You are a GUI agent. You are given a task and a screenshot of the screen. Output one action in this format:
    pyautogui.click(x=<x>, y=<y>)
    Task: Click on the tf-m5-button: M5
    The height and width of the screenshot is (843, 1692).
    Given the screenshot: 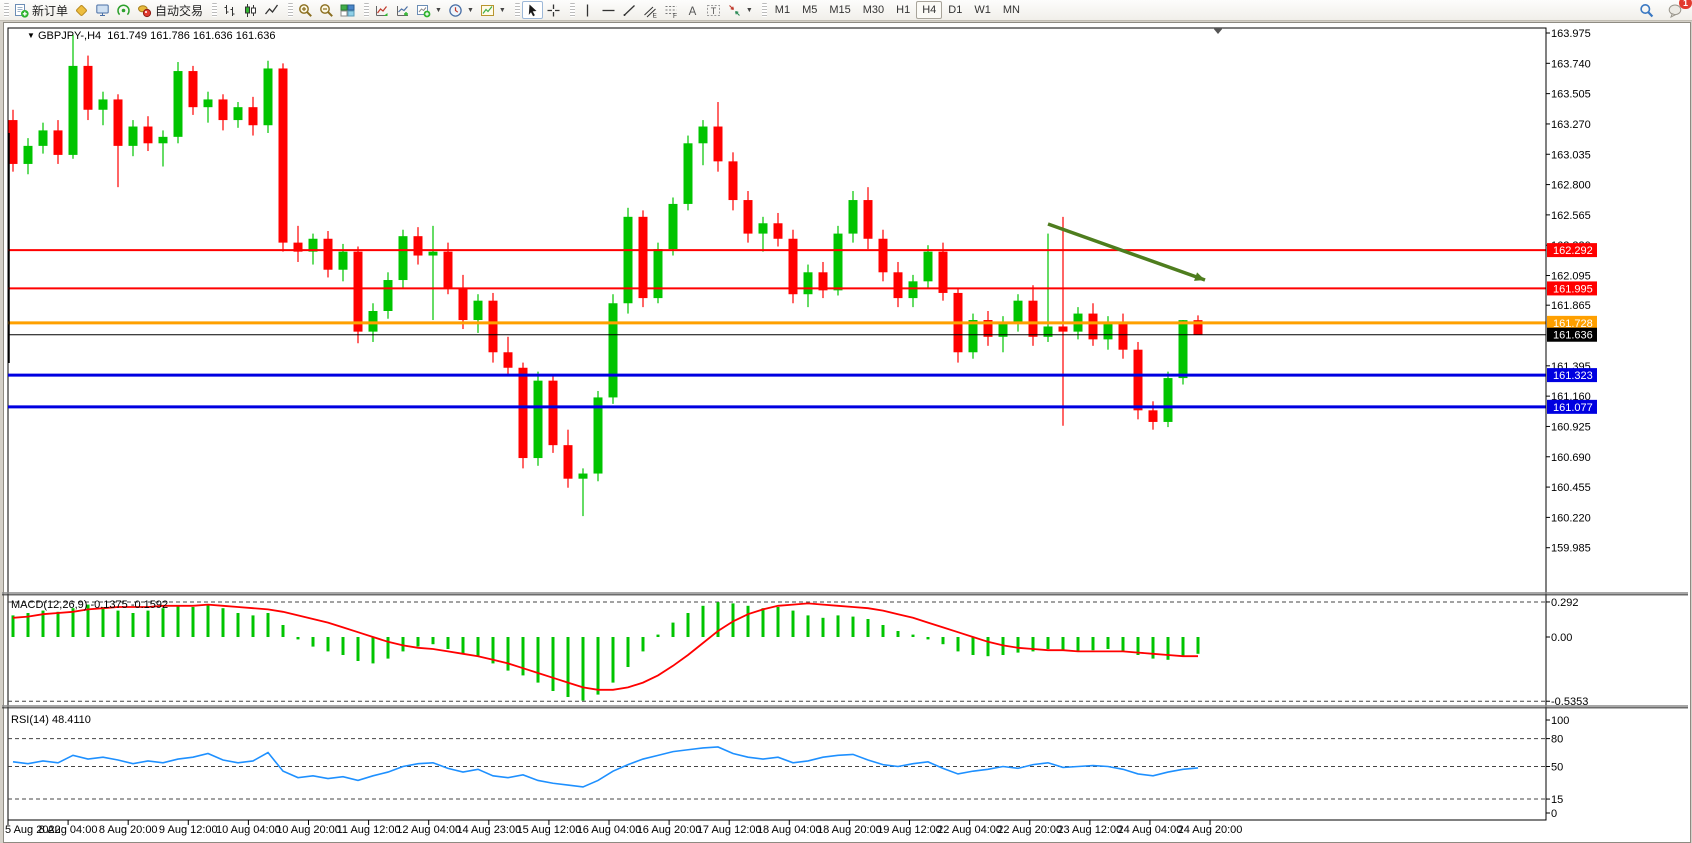 What is the action you would take?
    pyautogui.click(x=809, y=10)
    